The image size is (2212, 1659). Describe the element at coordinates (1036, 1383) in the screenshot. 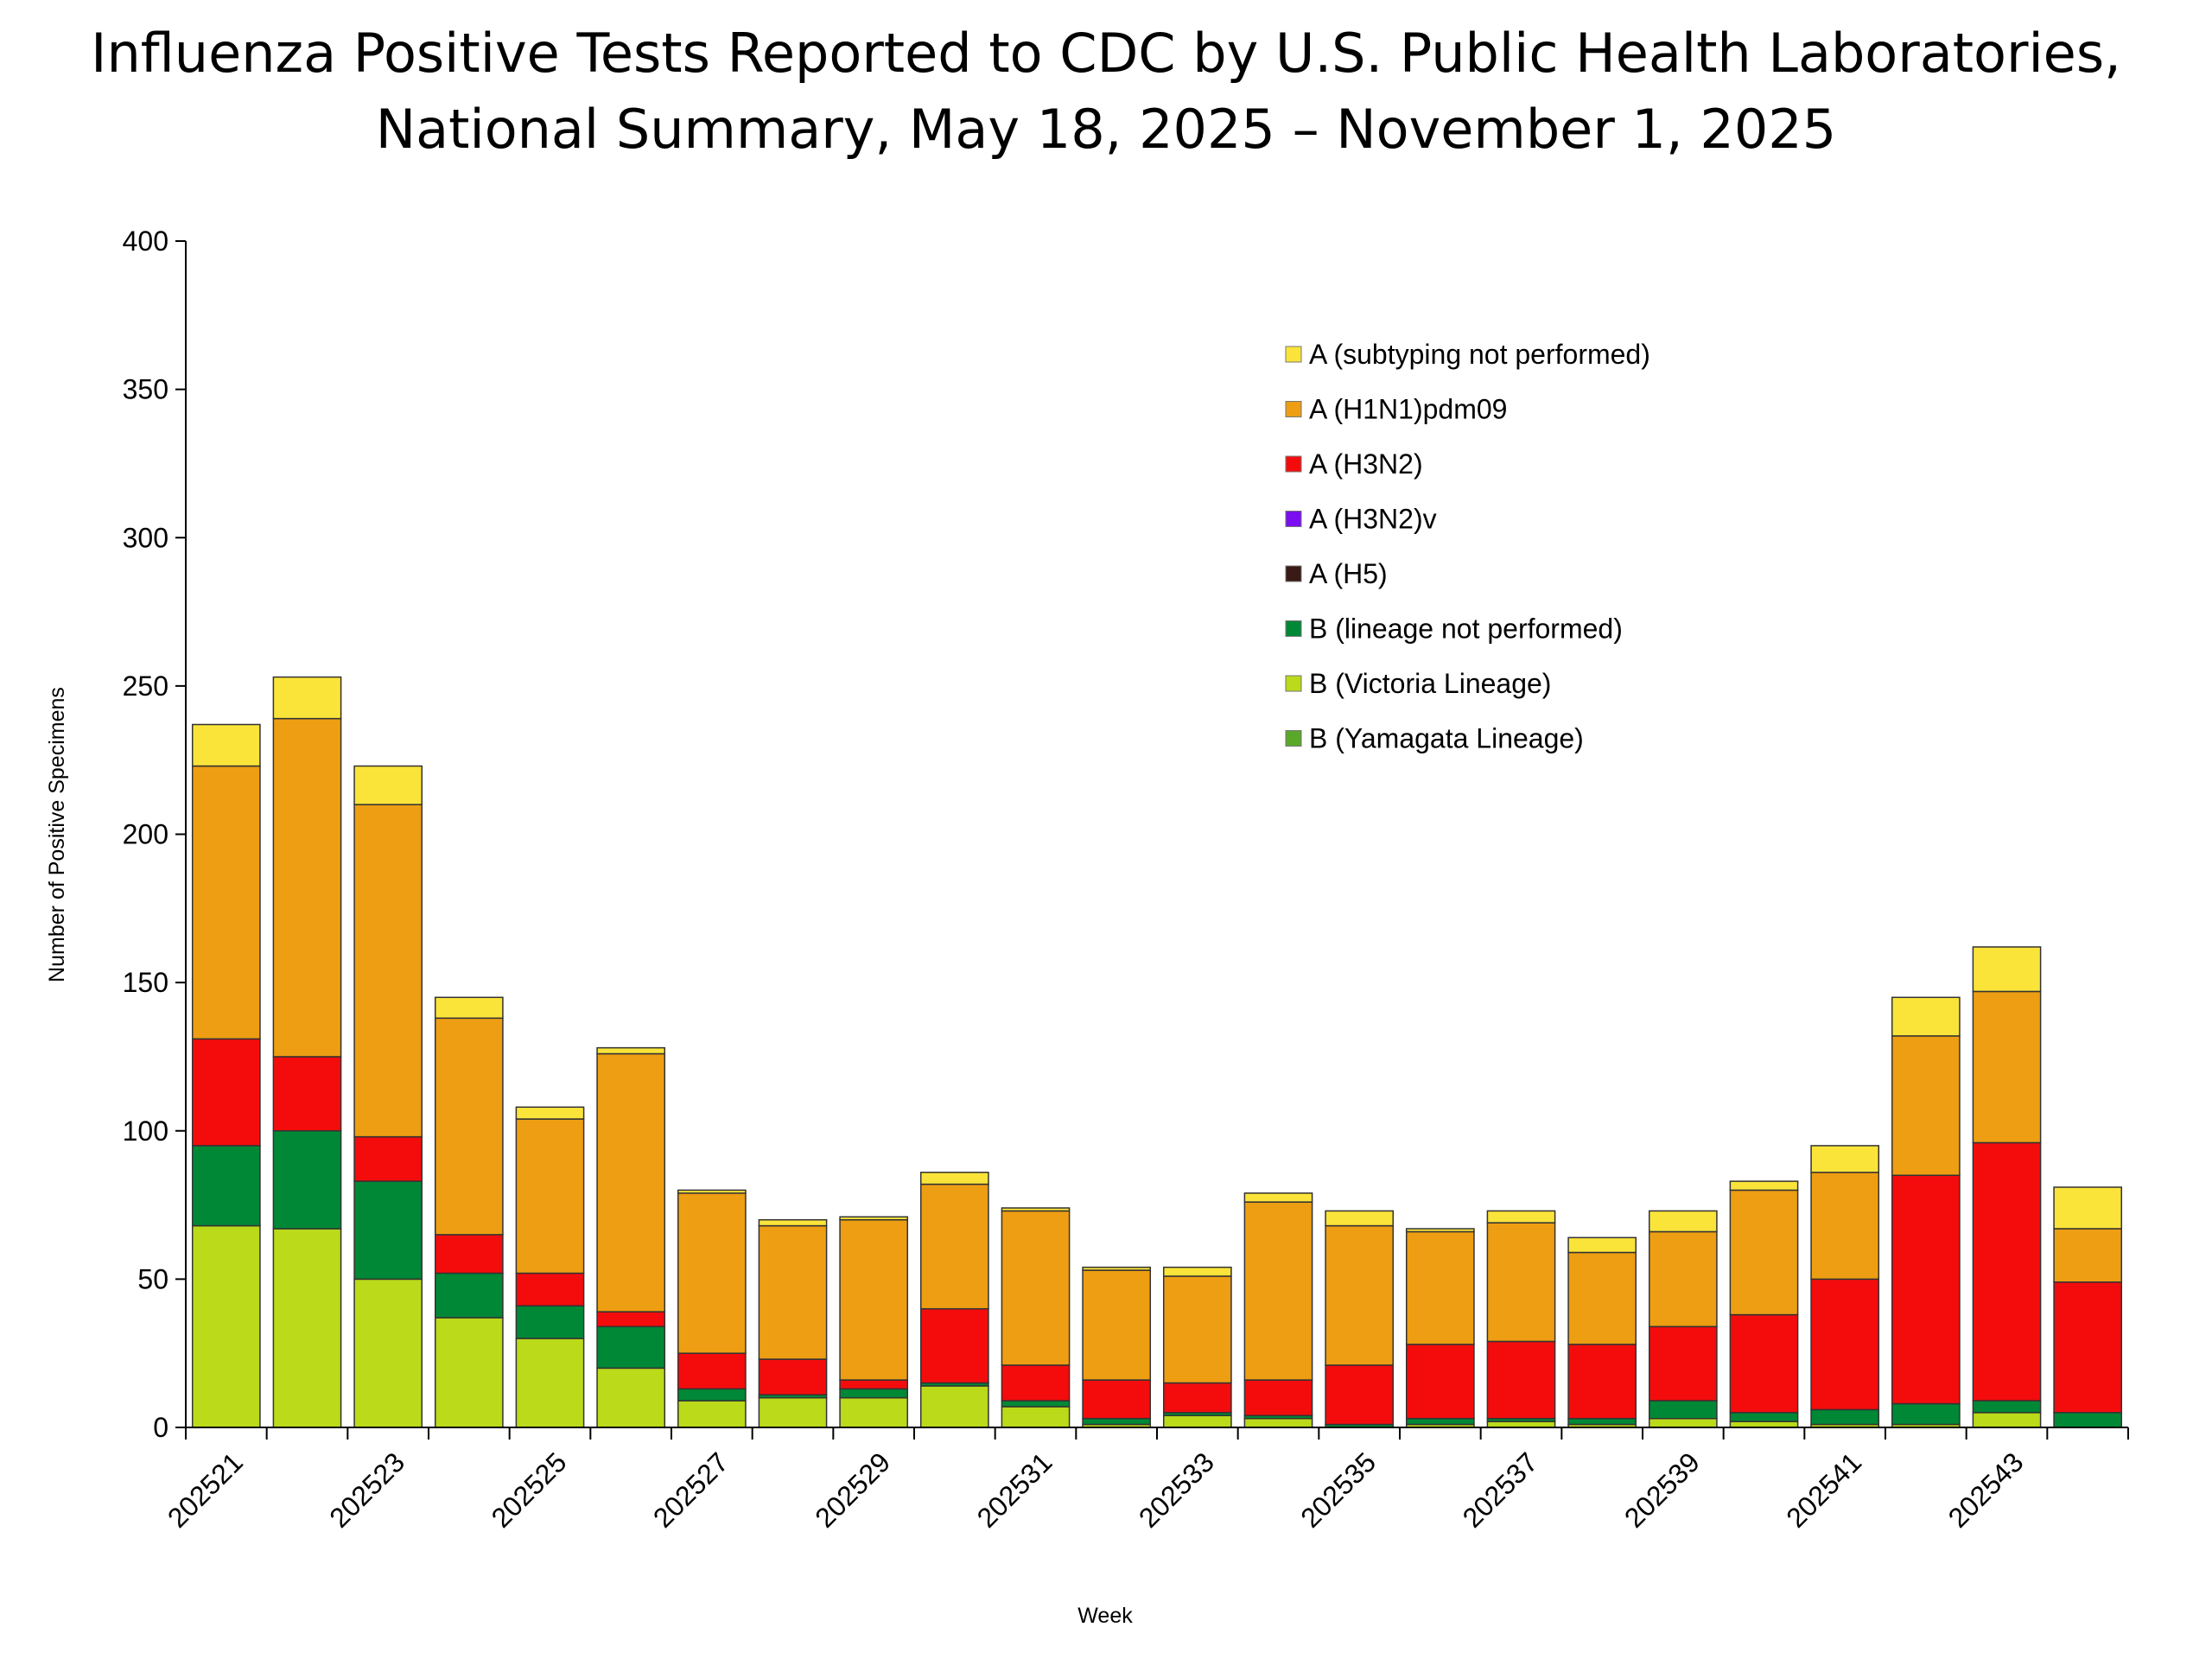

I see `bar-segment-202531-a-h3n2-` at that location.